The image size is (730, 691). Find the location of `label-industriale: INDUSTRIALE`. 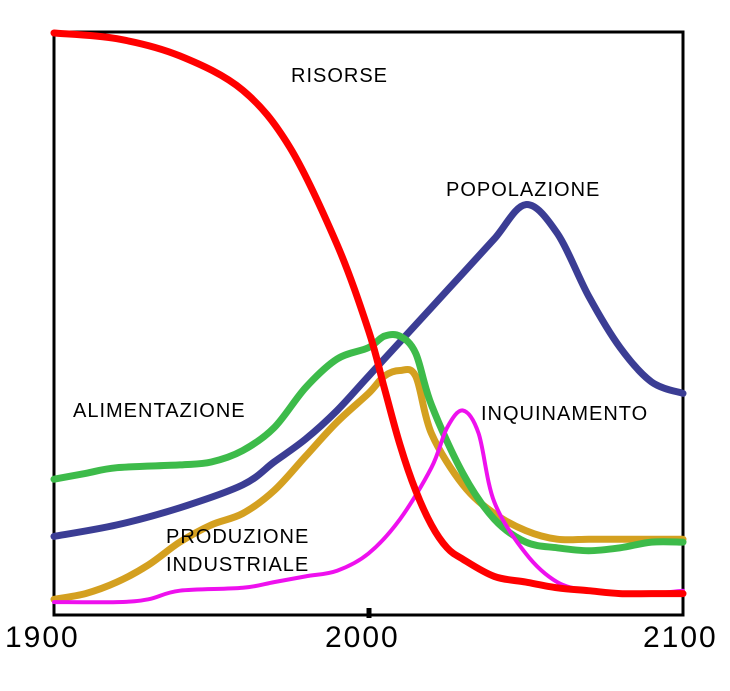

label-industriale: INDUSTRIALE is located at coordinates (237, 565).